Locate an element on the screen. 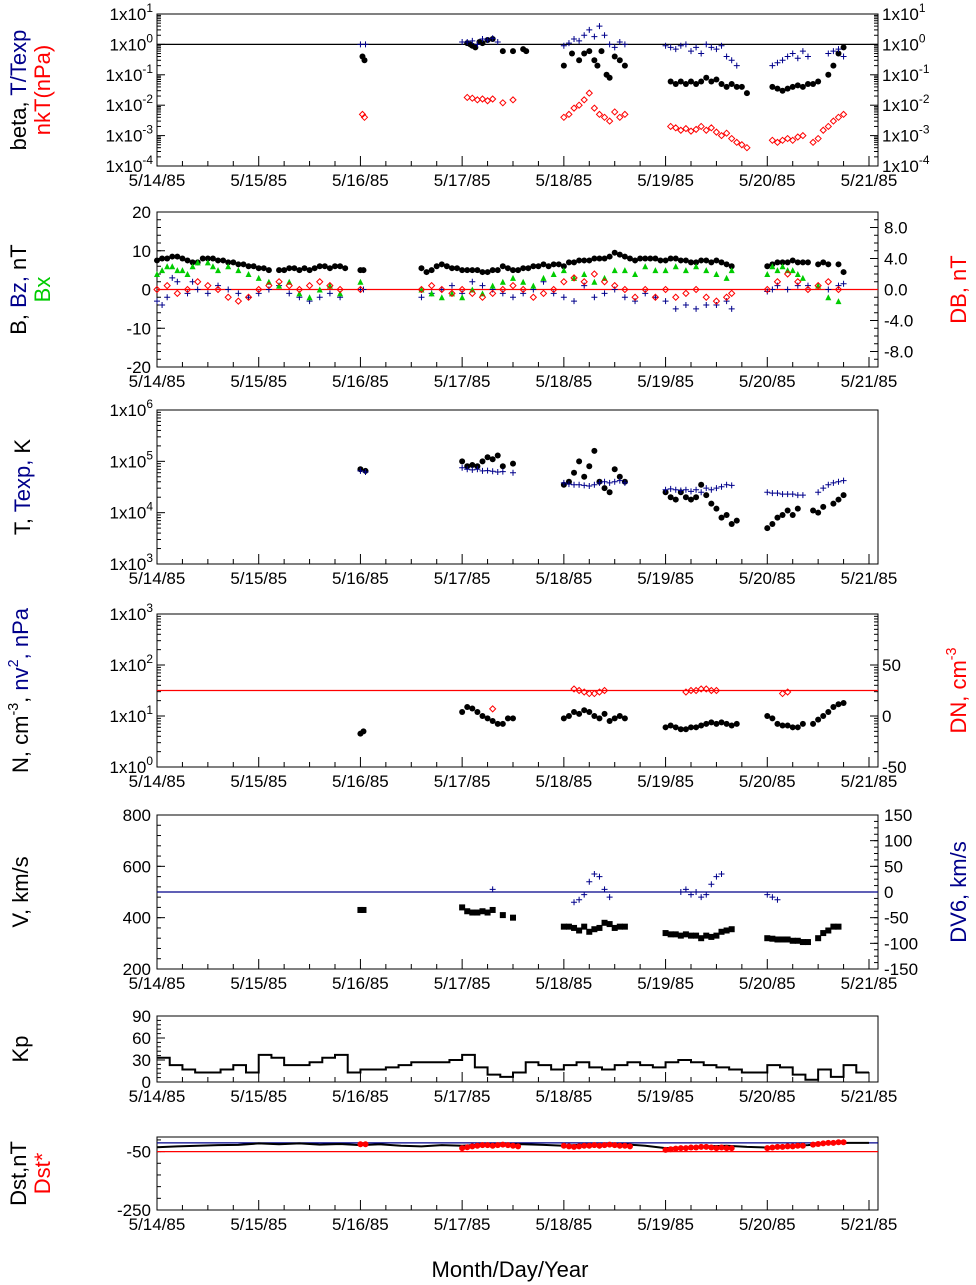 Image resolution: width=976 pixels, height=1285 pixels. y-tick-label: 400 is located at coordinates (137, 918).